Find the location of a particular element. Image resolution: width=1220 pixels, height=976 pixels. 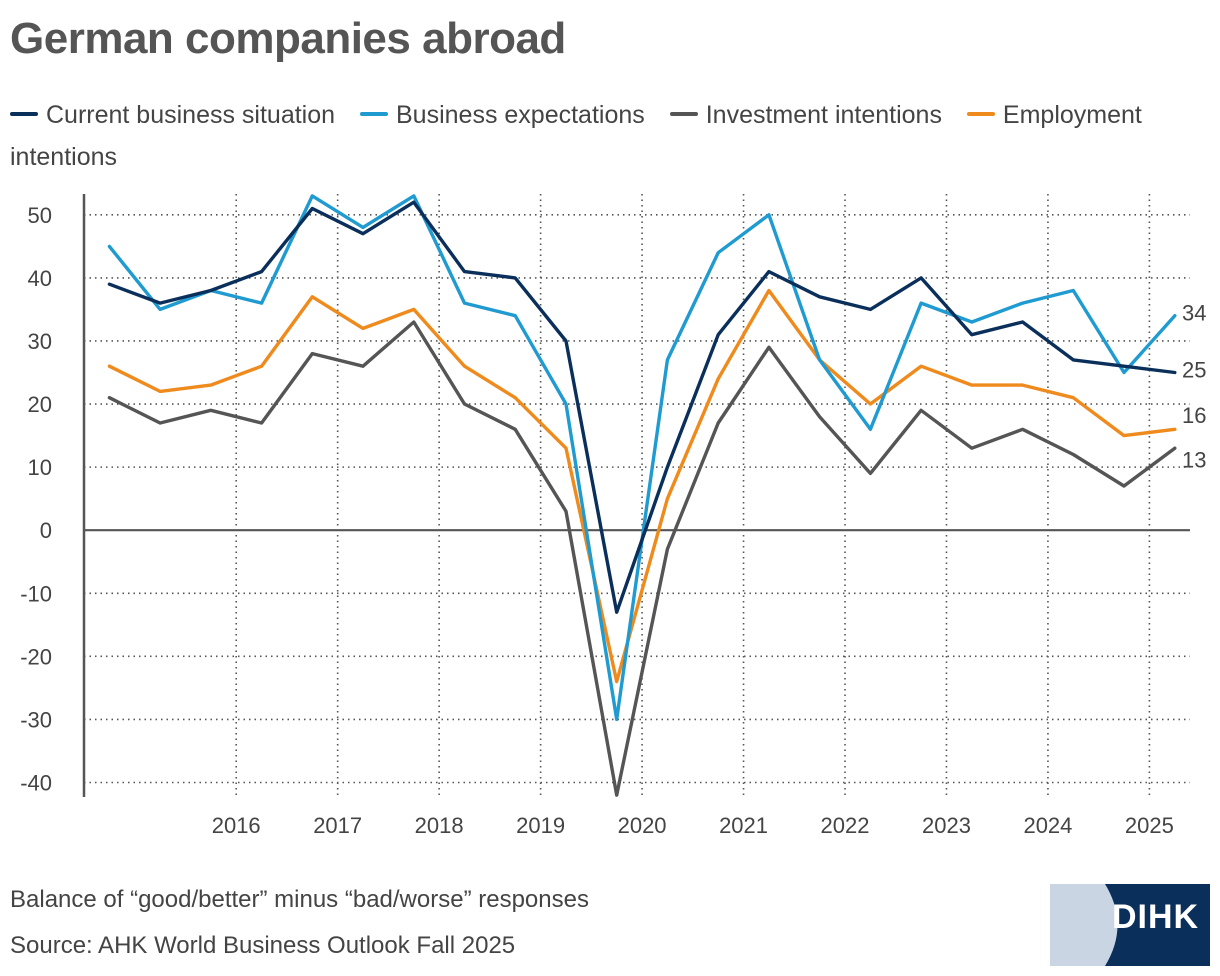

end-label: 25 is located at coordinates (1194, 369).